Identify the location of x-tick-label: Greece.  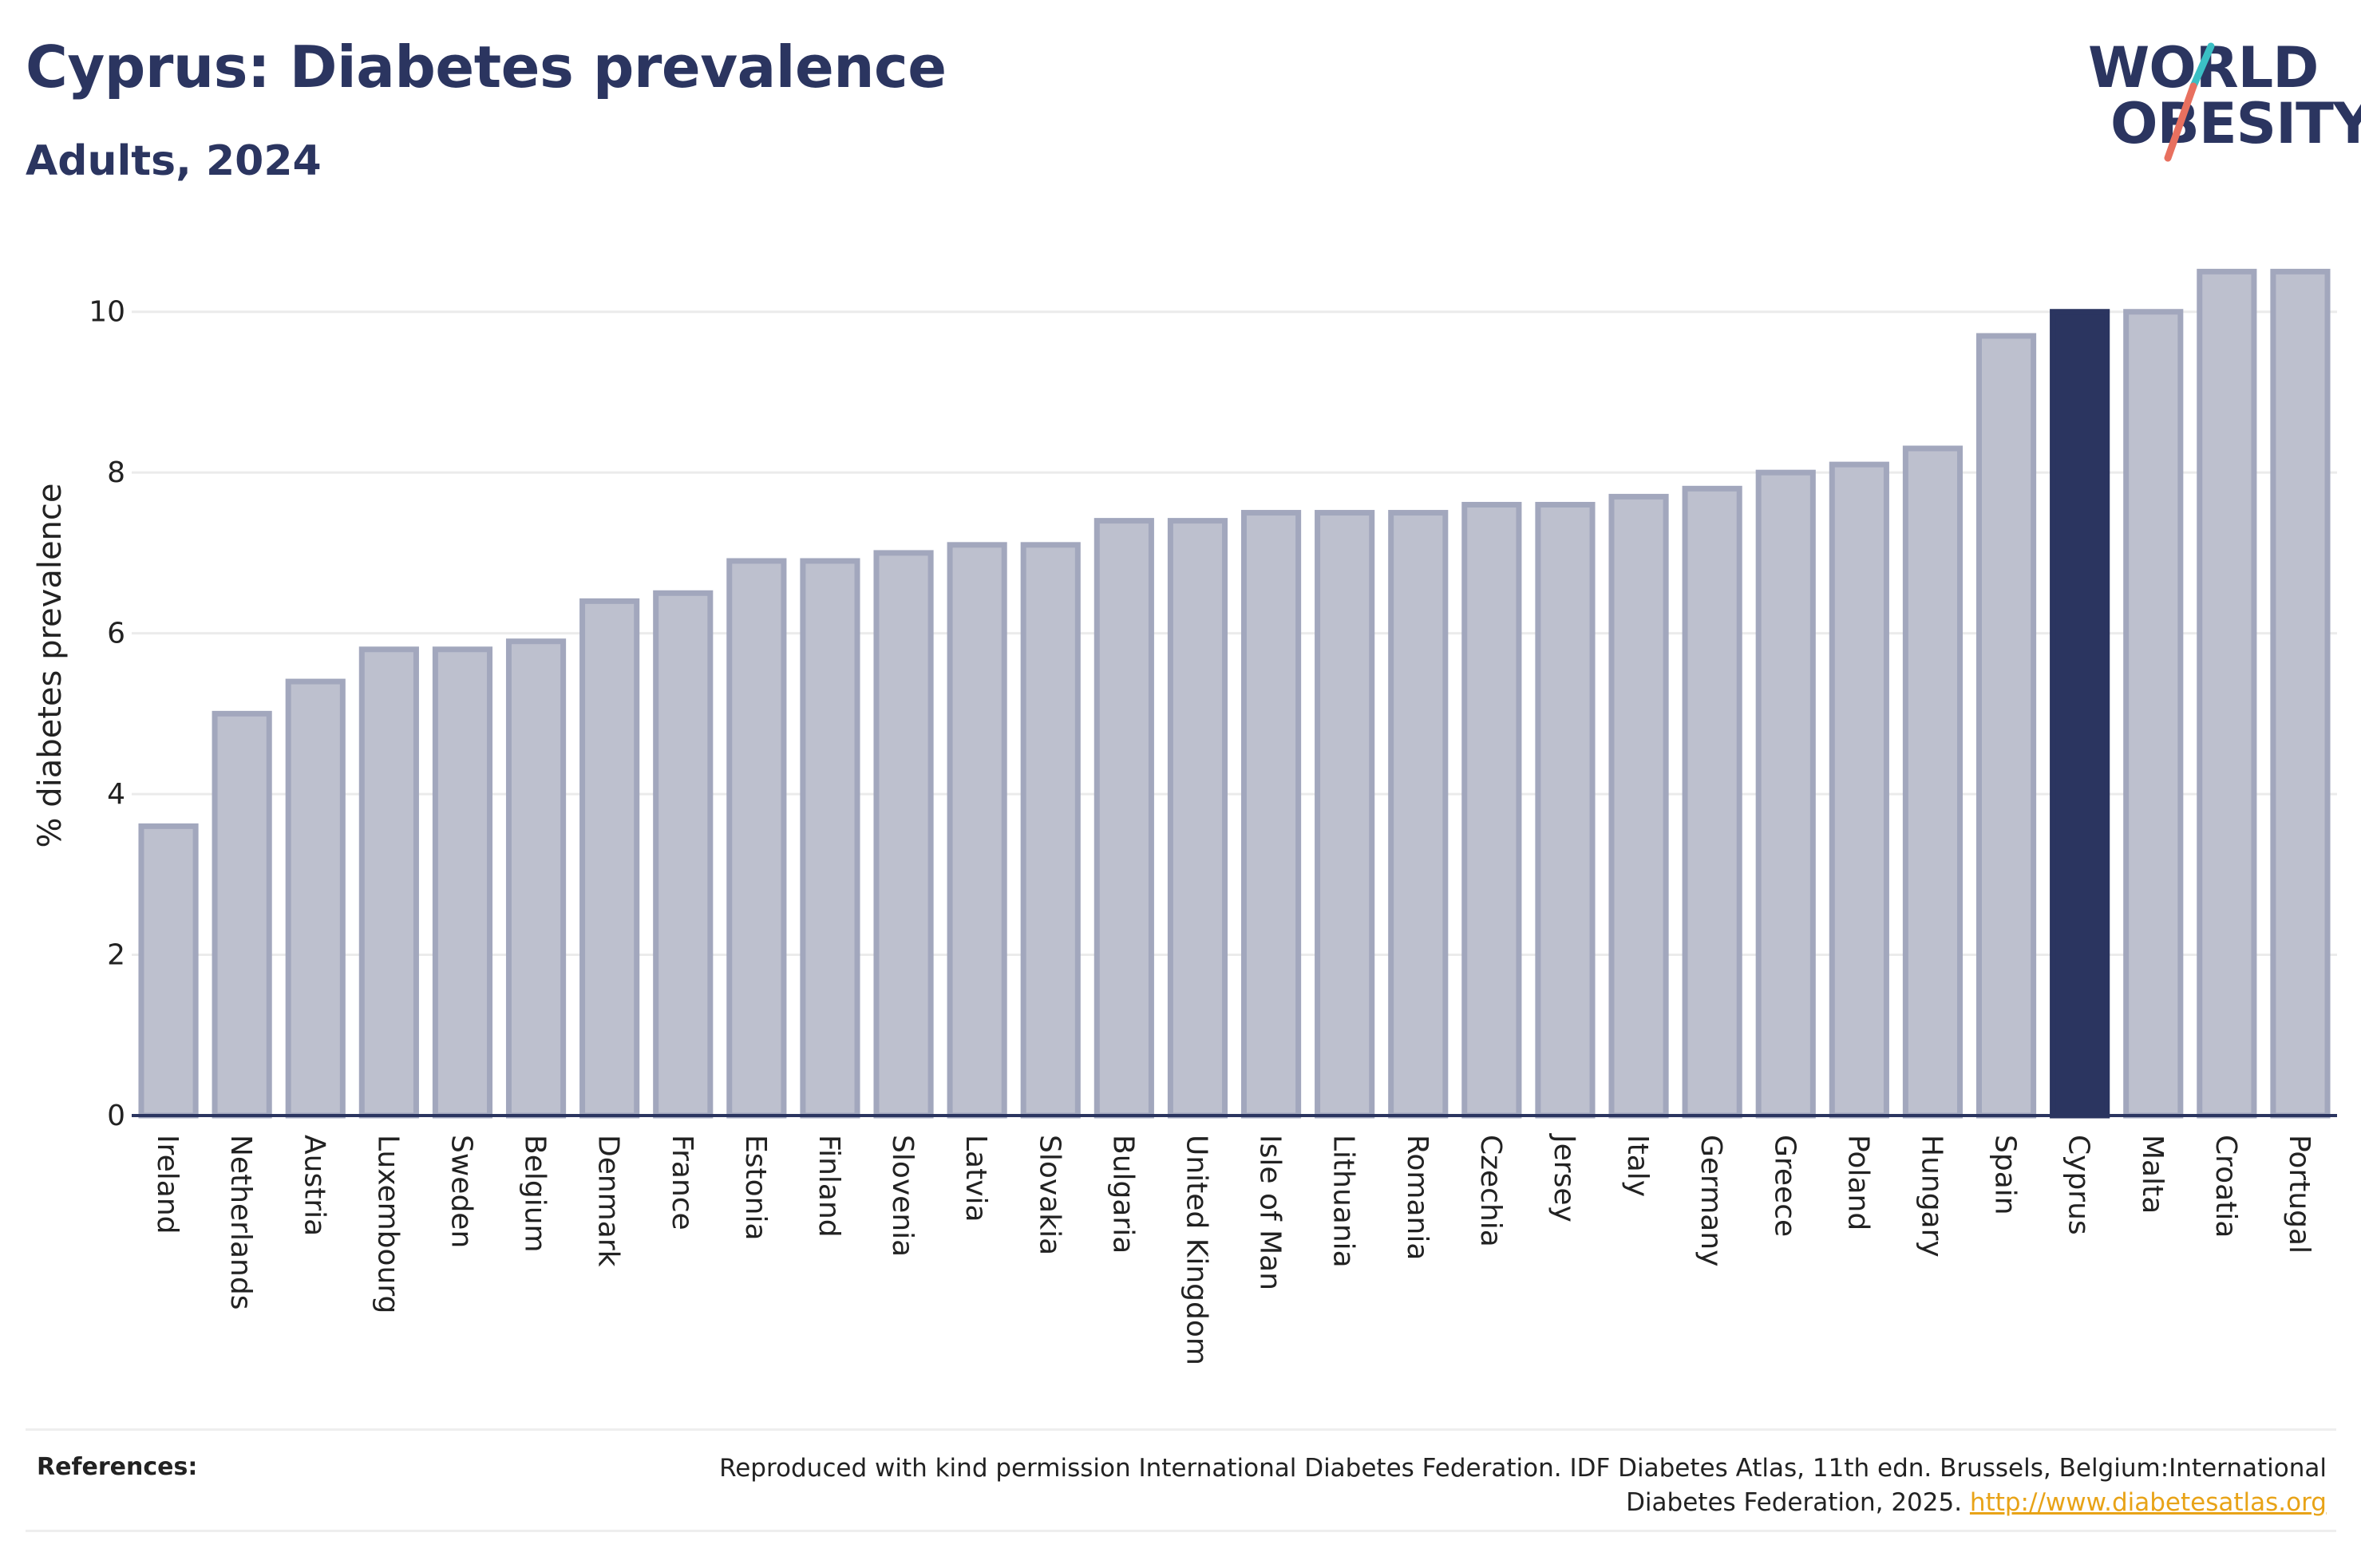
(1784, 1186).